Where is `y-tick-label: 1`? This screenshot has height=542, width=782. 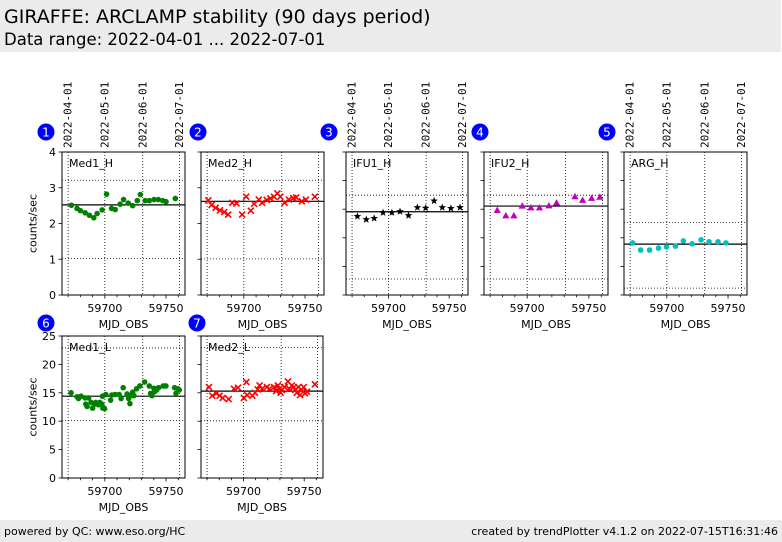 y-tick-label: 1 is located at coordinates (52, 259).